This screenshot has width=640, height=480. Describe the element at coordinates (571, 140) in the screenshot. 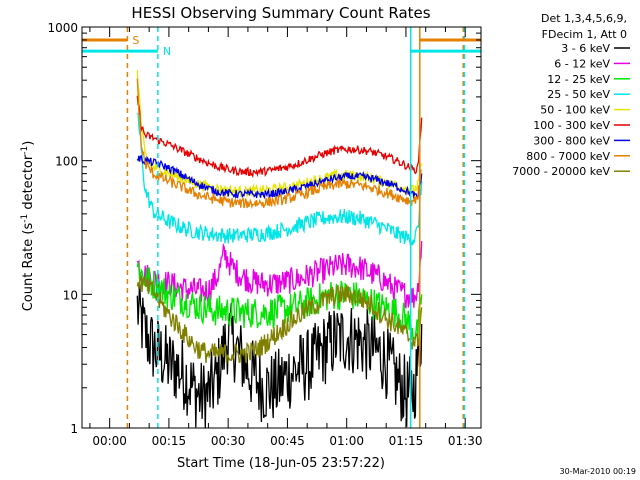

I see `legend-entry-label: 300 - 800 keV` at that location.